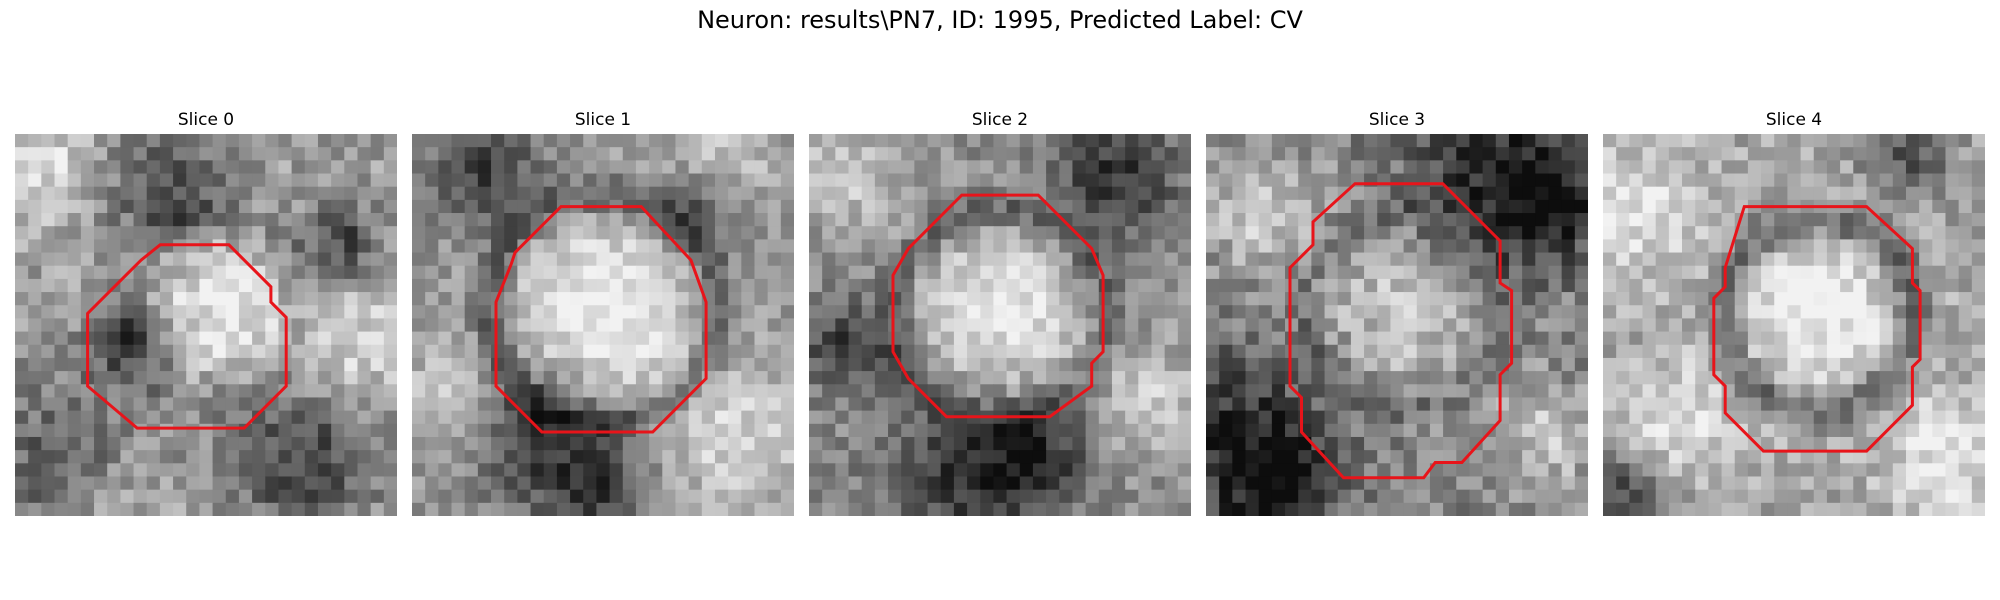  Describe the element at coordinates (1397, 120) in the screenshot. I see `slice-title-3: Slice 3` at that location.